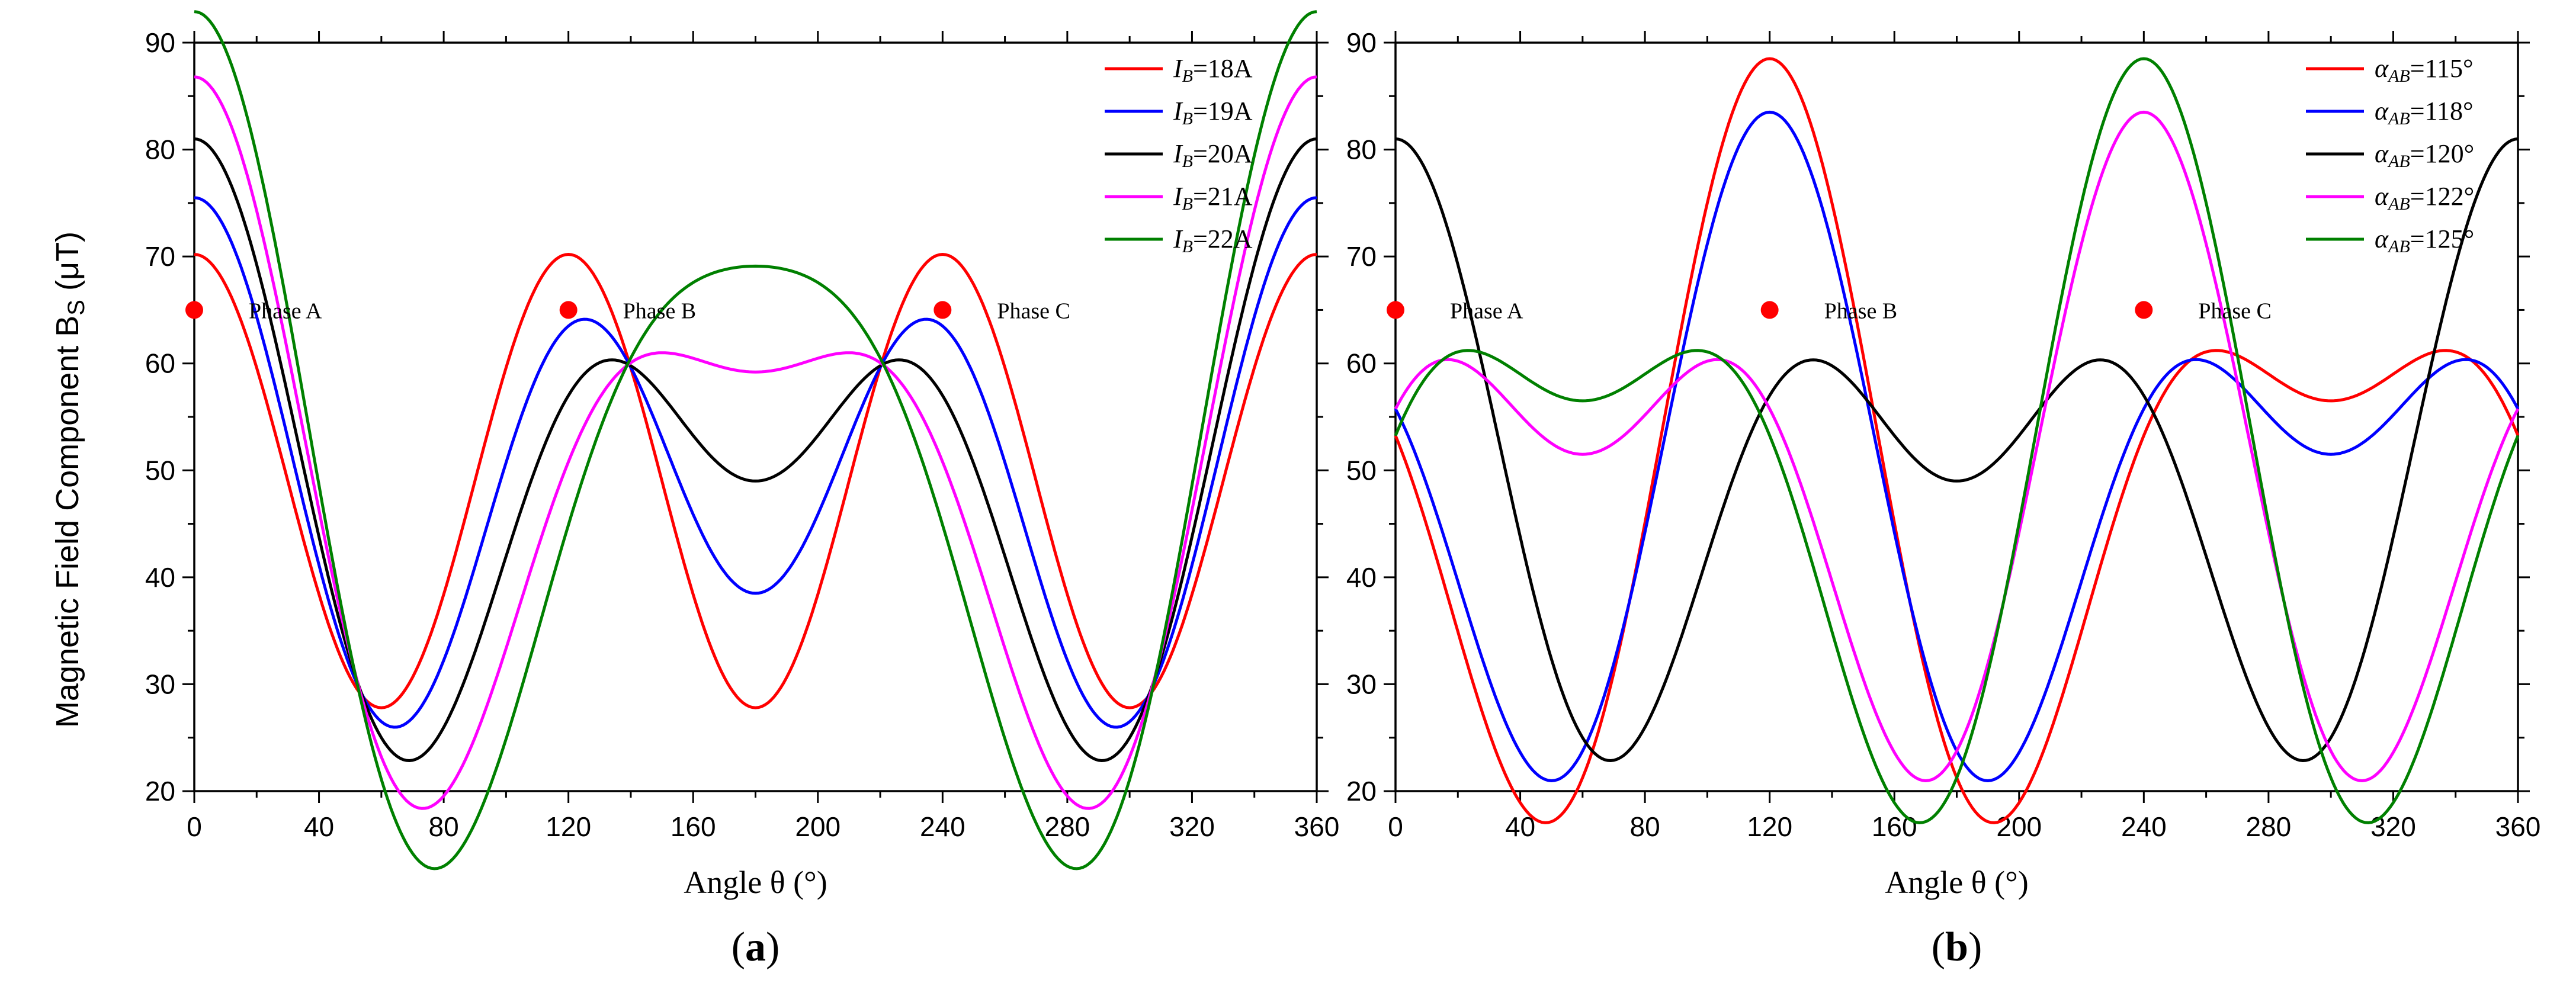 The image size is (2576, 983). Describe the element at coordinates (1957, 947) in the screenshot. I see `panel-label: (b)` at that location.